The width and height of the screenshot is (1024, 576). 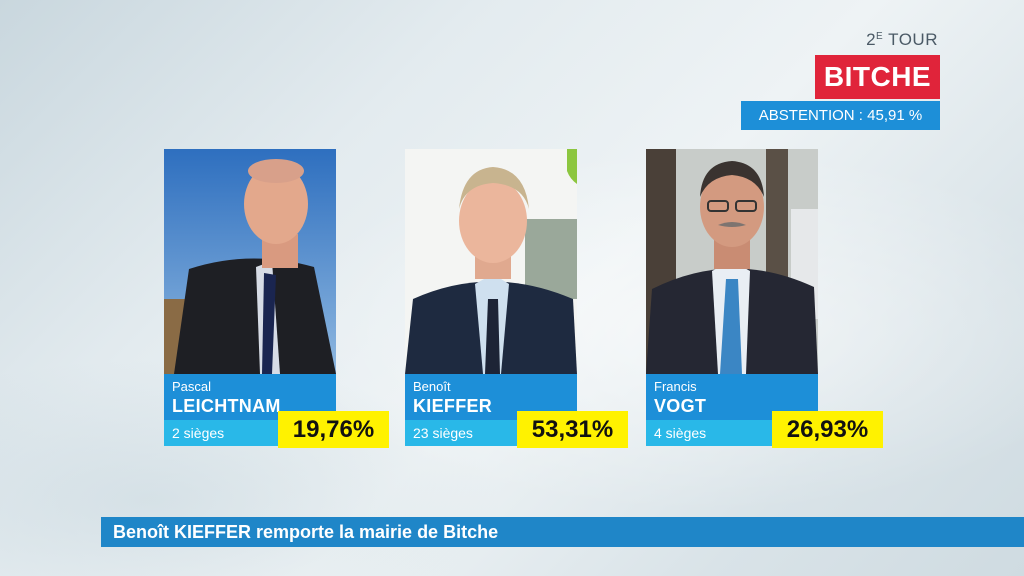 What do you see at coordinates (902, 39) in the screenshot?
I see `round-label: 2E TOUR` at bounding box center [902, 39].